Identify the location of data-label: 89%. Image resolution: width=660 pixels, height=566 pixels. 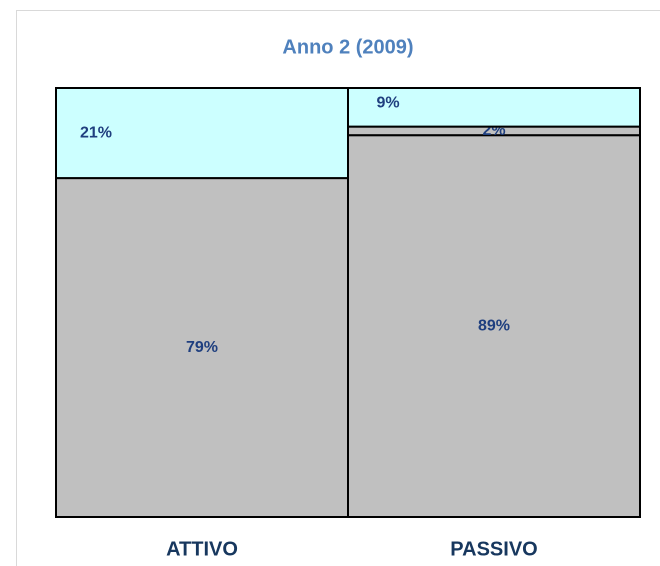
(494, 325).